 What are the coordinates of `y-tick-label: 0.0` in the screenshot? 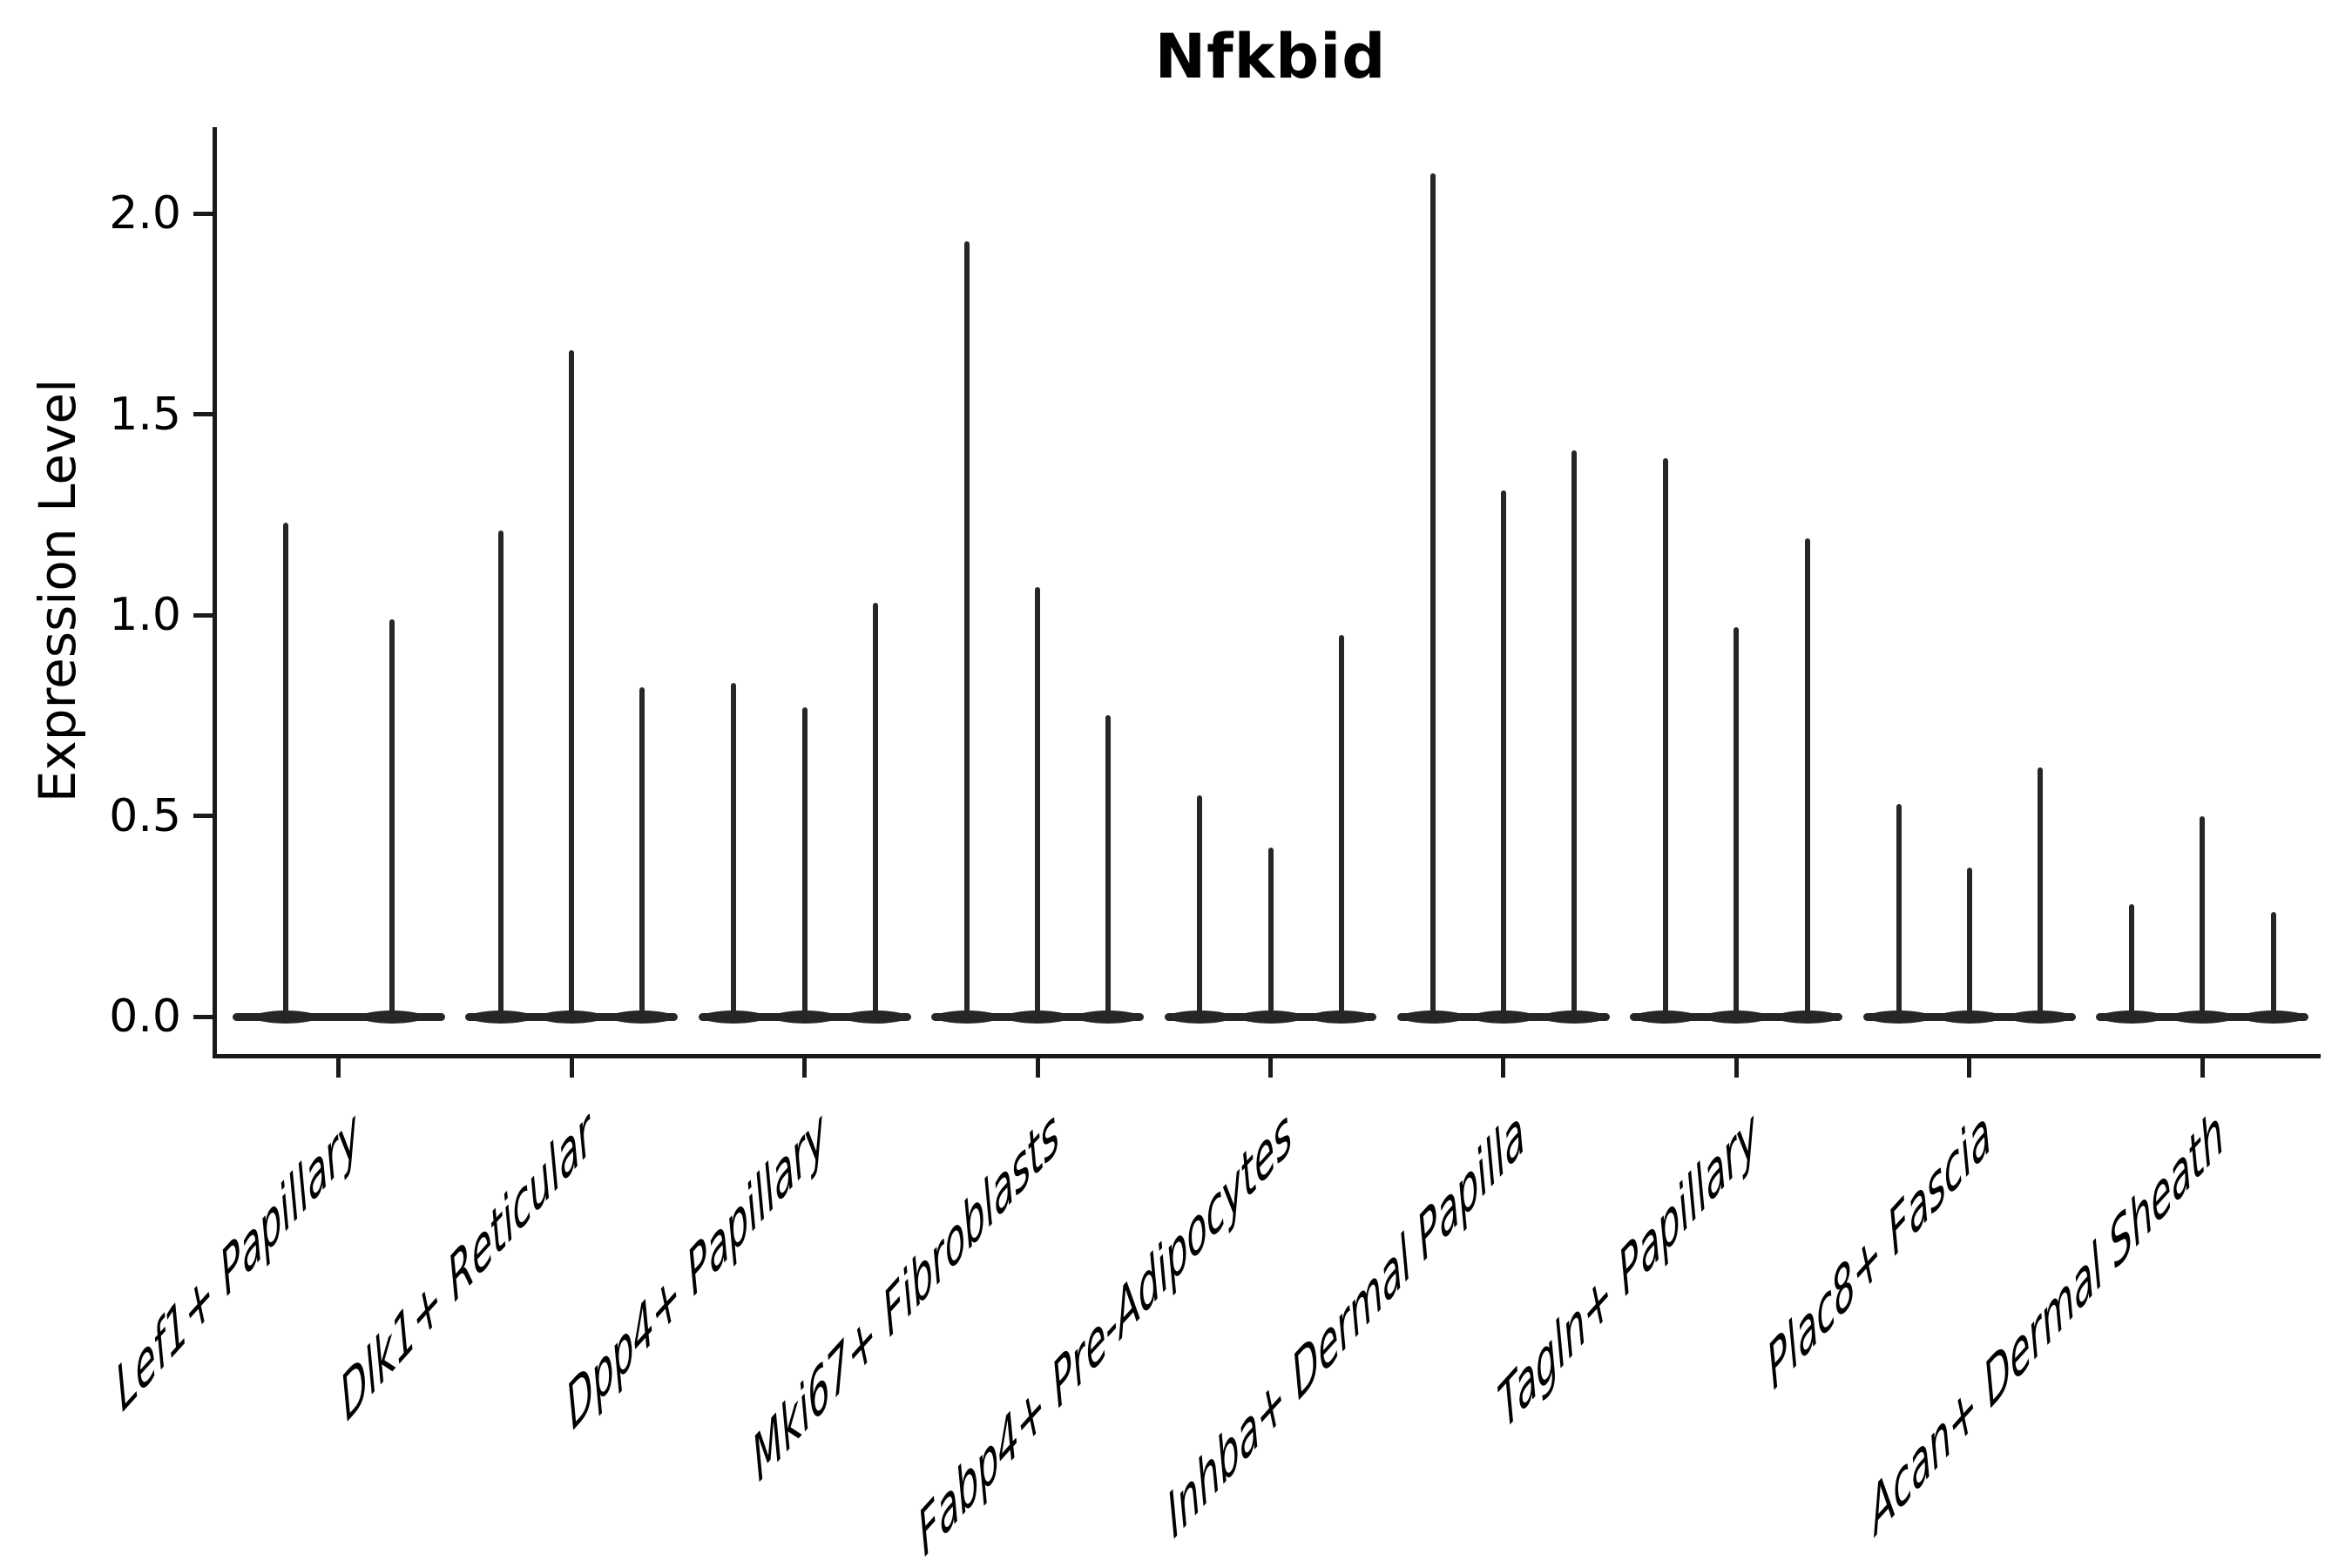 It's located at (145, 1016).